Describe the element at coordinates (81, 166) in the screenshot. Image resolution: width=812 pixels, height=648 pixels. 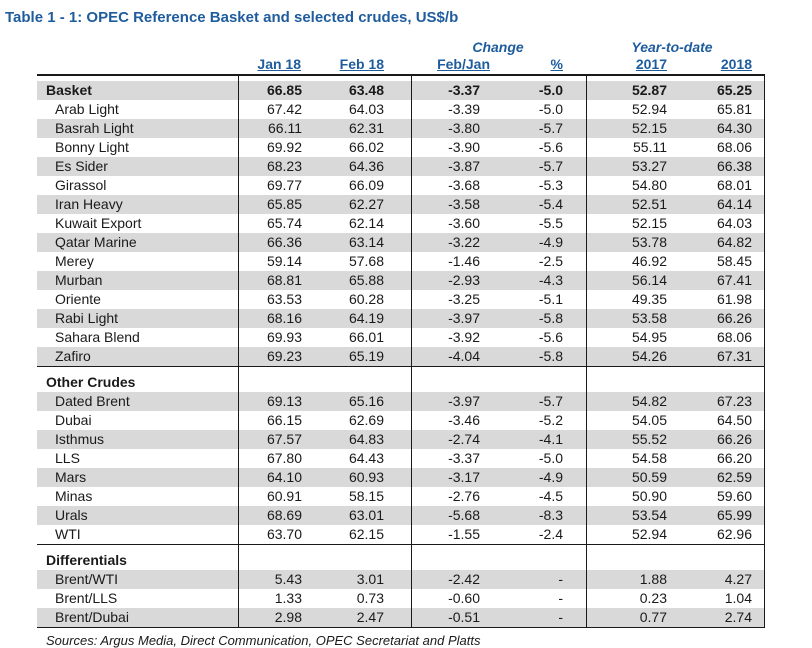
I see `crude-name: Es Sider` at that location.